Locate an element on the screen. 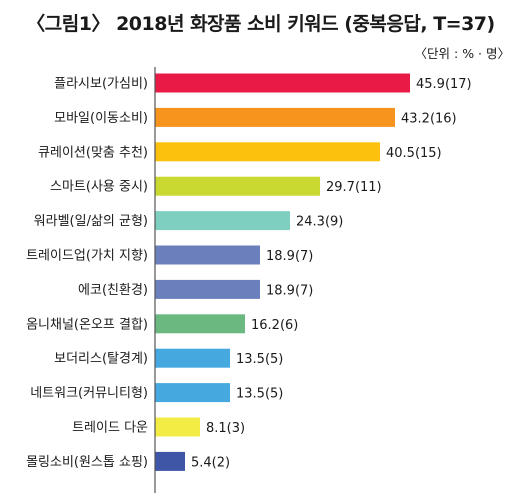  value-label: 45.9(17) is located at coordinates (444, 84).